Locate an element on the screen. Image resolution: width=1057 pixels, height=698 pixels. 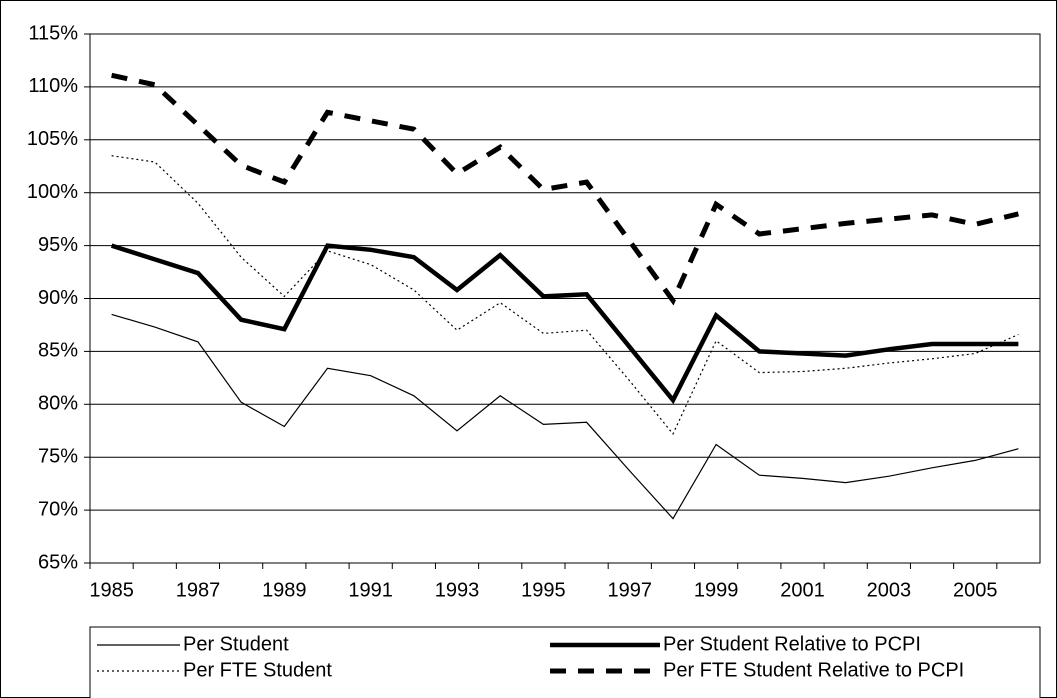
legend-label: Per Student Relative to PCPI is located at coordinates (792, 644).